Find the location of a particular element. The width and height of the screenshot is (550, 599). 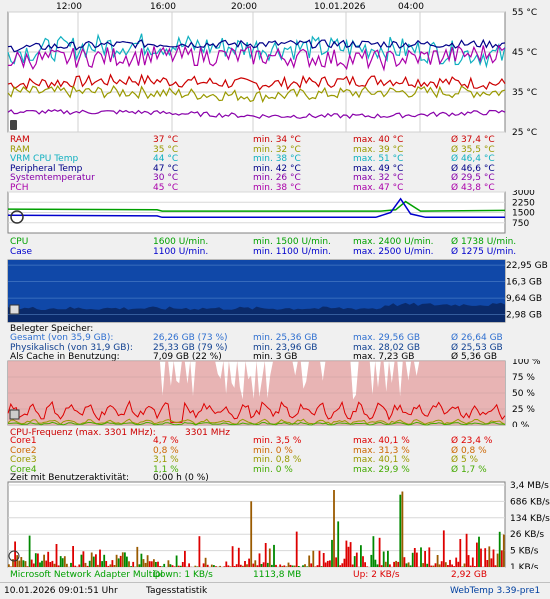

version-label: WebTemp 3.39-pre1 is located at coordinates (495, 591).